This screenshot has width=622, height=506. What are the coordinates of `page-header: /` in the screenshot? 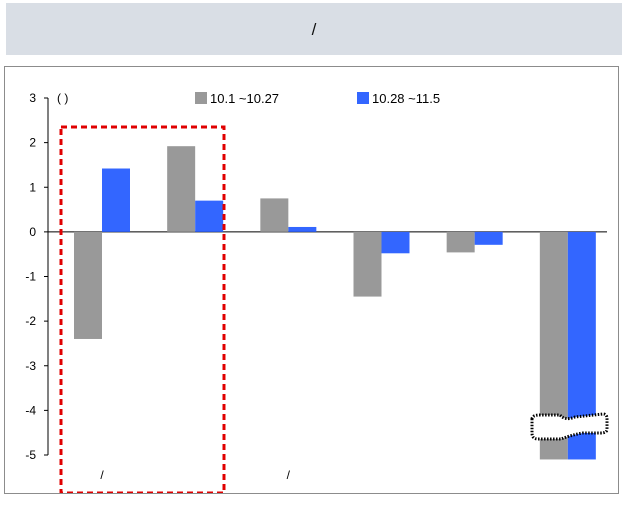 It's located at (314, 29).